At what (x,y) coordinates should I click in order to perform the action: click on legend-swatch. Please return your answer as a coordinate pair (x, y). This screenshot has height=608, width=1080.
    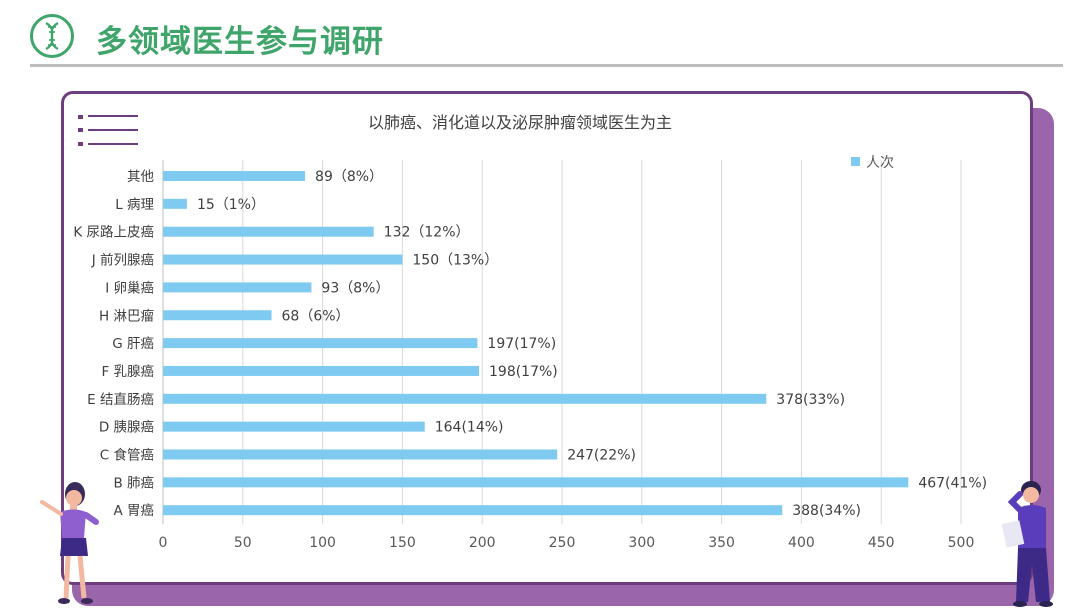
    Looking at the image, I should click on (855, 161).